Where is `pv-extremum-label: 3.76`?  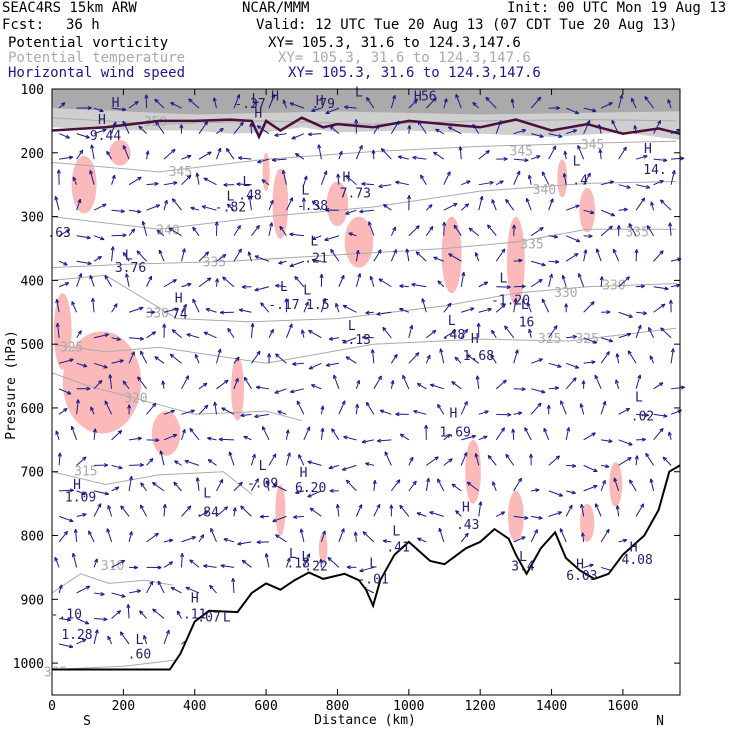
pv-extremum-label: 3.76 is located at coordinates (130, 268).